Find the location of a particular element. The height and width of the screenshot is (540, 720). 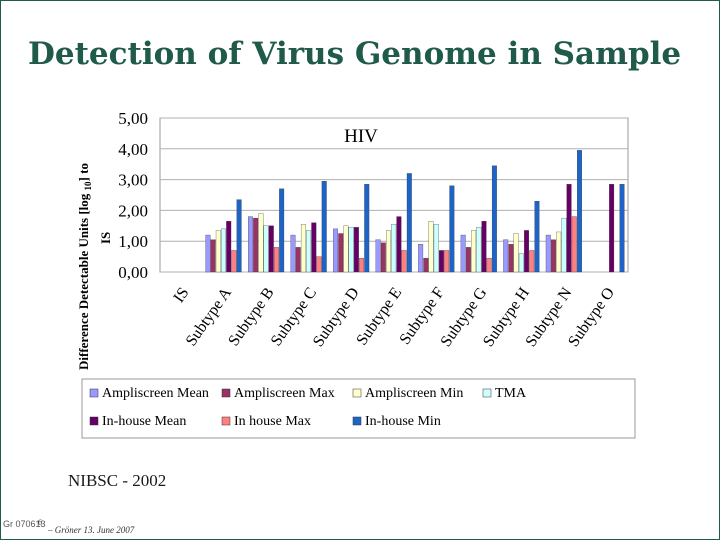

y-tick-label: 4,00 is located at coordinates (133, 149).